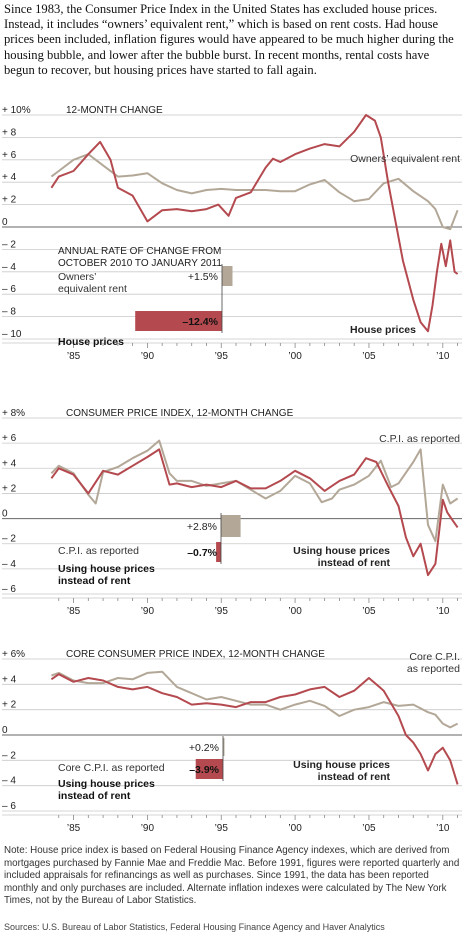 This screenshot has height=939, width=464. I want to click on y-tick-label: + 10%, so click(16, 110).